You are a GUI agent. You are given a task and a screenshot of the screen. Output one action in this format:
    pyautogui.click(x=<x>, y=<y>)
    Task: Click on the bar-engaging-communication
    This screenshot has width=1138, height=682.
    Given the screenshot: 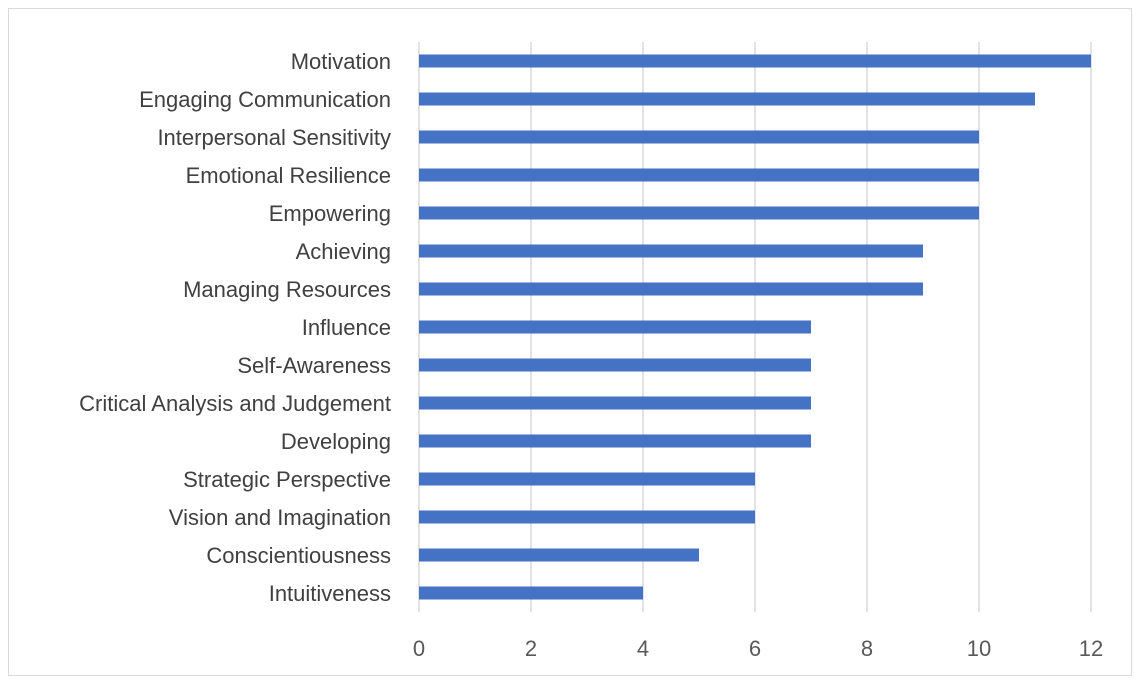 What is the action you would take?
    pyautogui.click(x=727, y=99)
    